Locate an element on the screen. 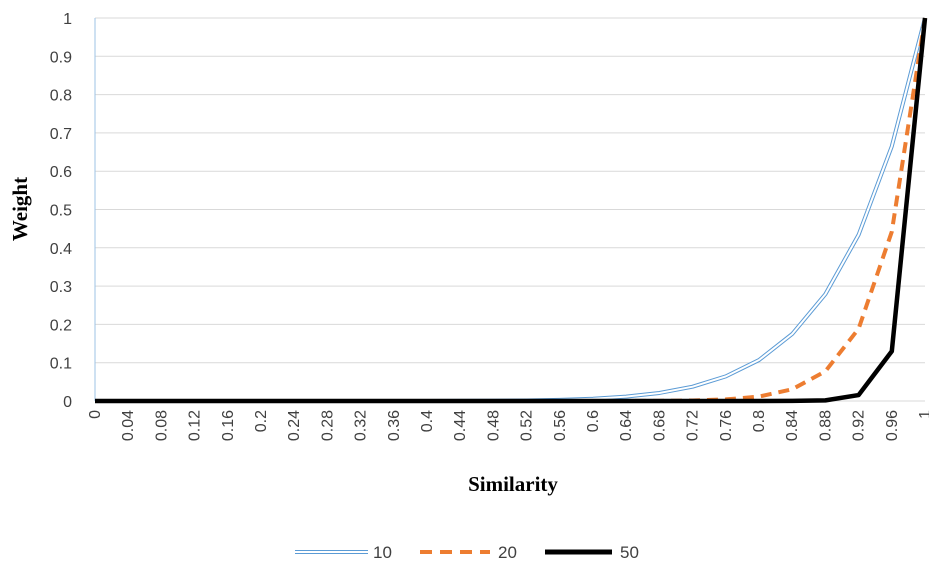 The height and width of the screenshot is (564, 929). legend: 10 20 50 is located at coordinates (467, 552).